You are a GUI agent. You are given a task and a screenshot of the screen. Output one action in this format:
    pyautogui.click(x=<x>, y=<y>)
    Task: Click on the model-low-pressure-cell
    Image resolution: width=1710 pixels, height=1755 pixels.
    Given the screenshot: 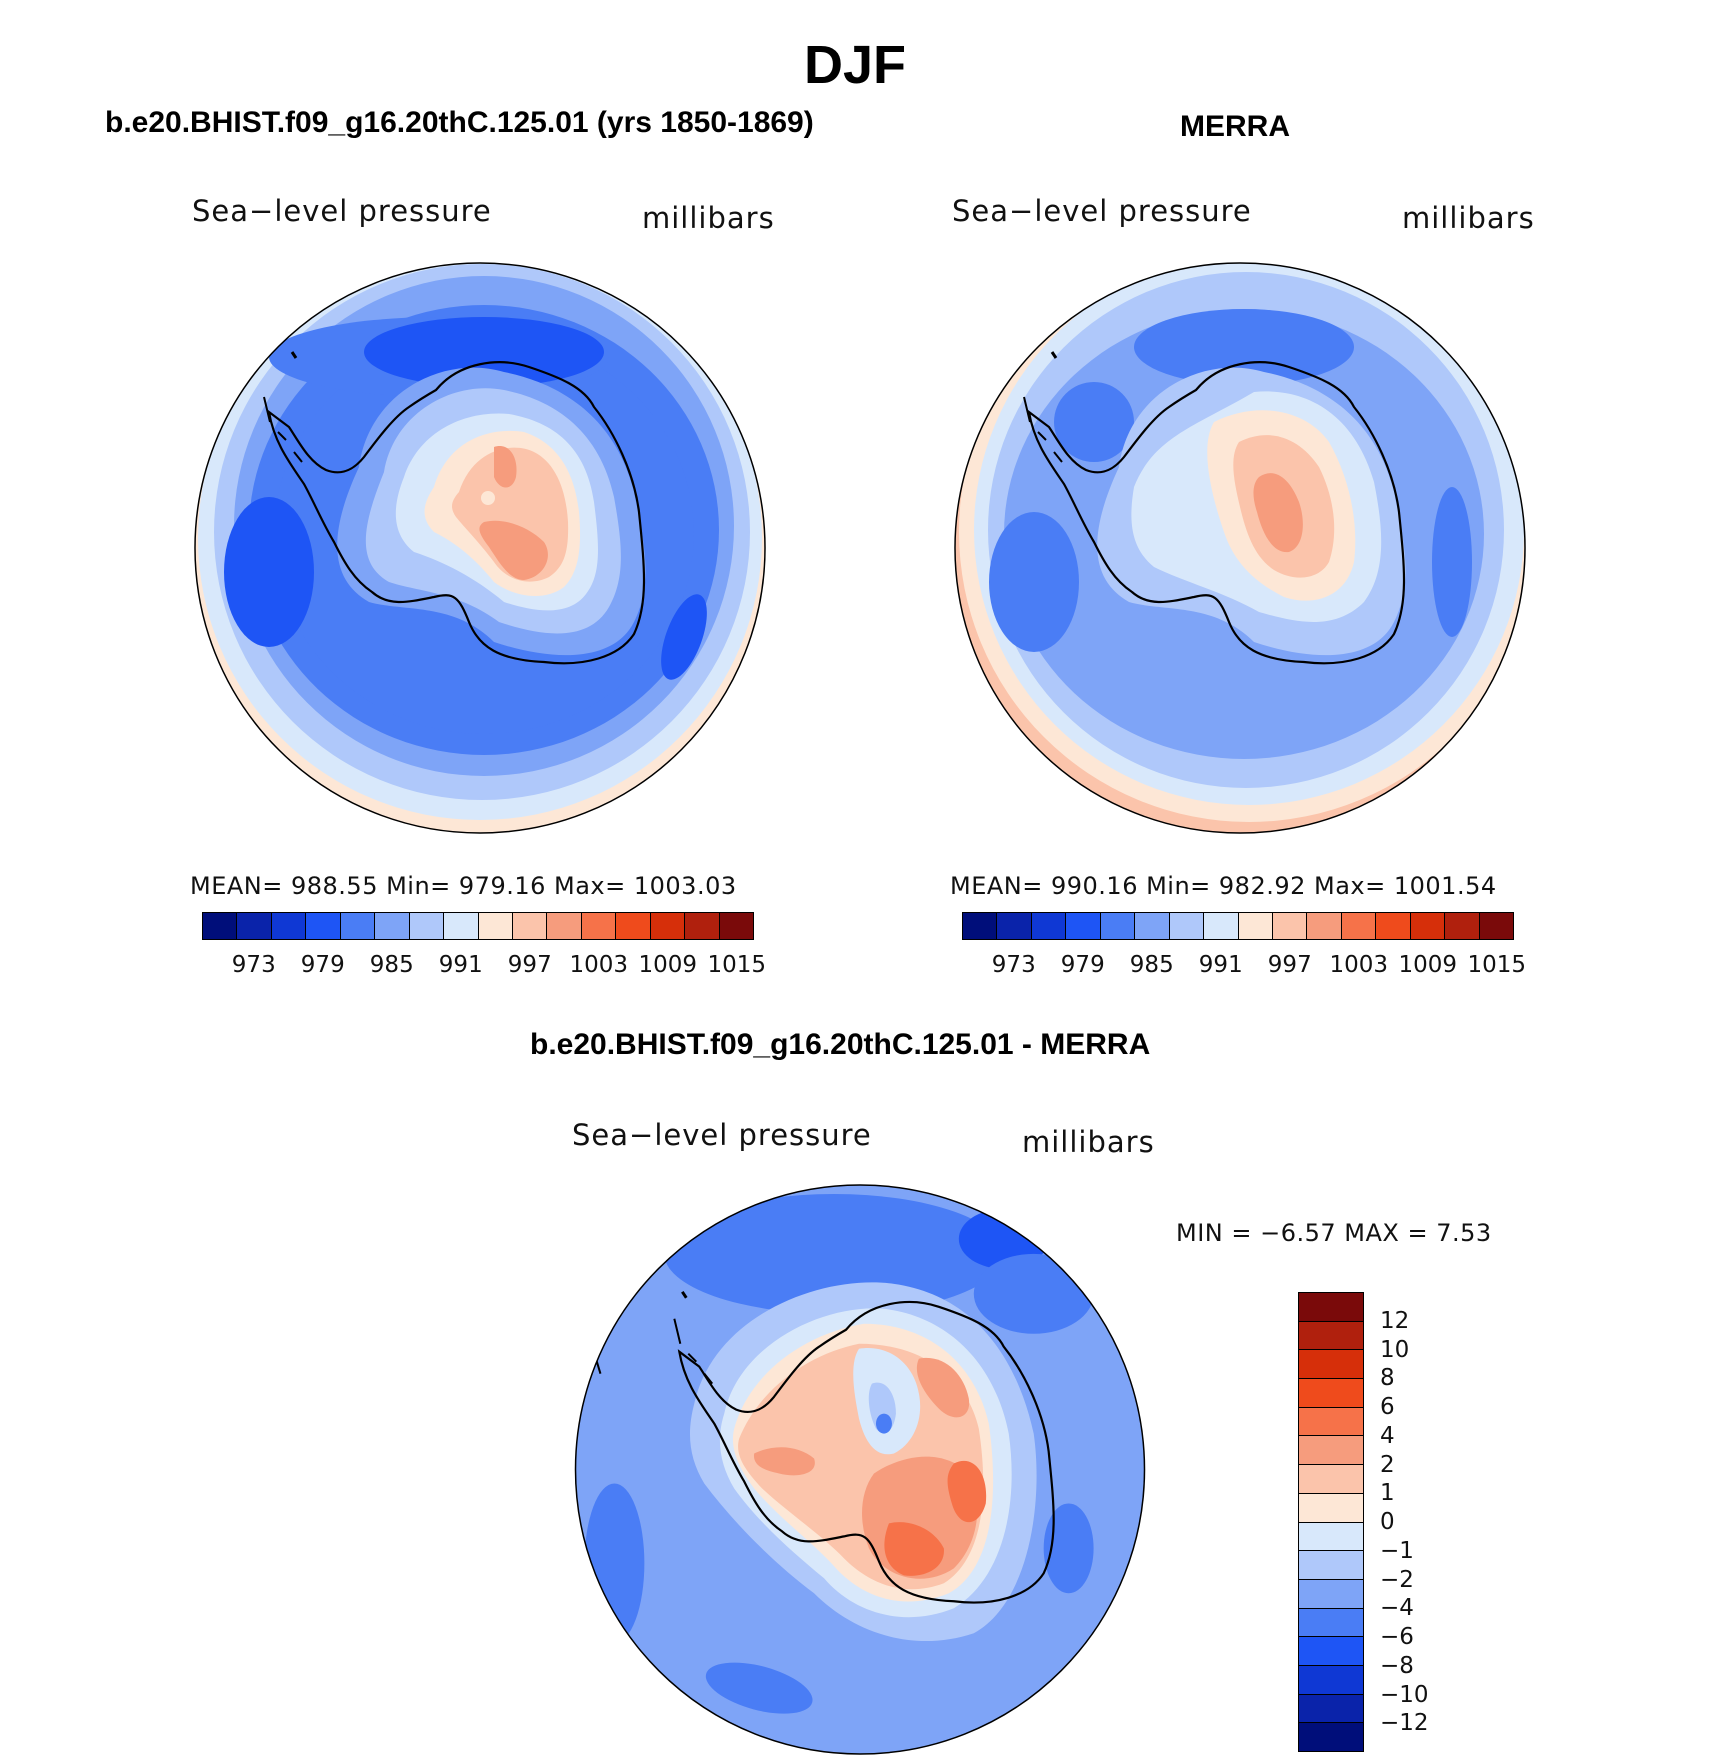 What is the action you would take?
    pyautogui.click(x=484, y=352)
    